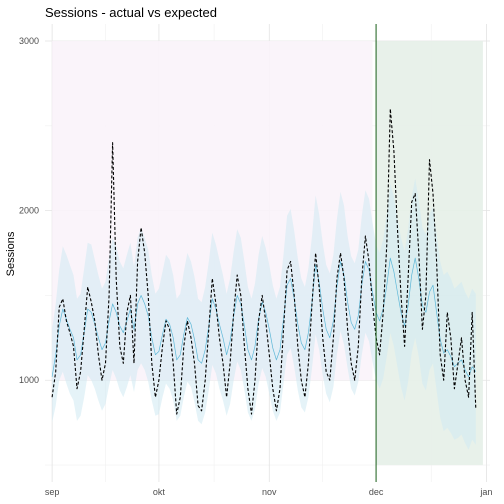  Describe the element at coordinates (52, 492) in the screenshot. I see `x-tick-label: sep` at that location.